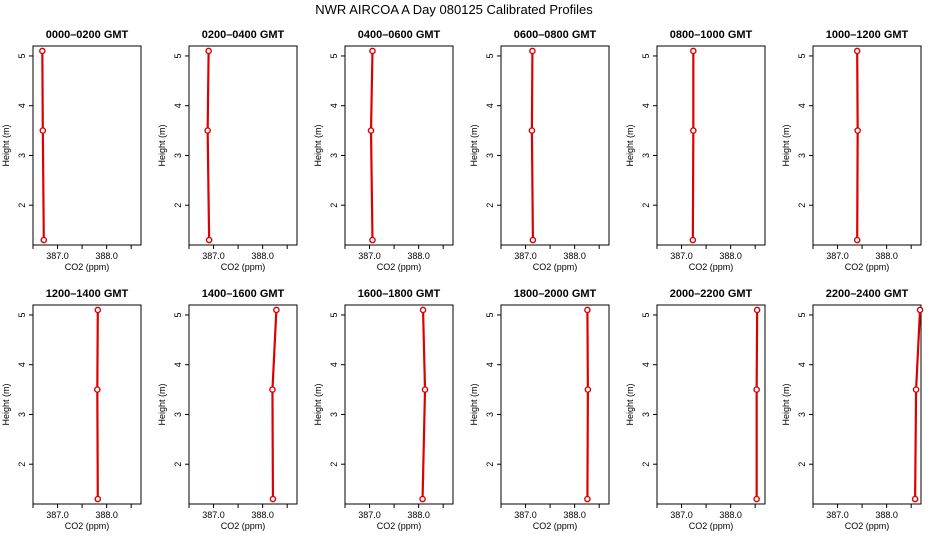 This screenshot has width=936, height=540. I want to click on panel-title: 1400–1600 GMT, so click(243, 294).